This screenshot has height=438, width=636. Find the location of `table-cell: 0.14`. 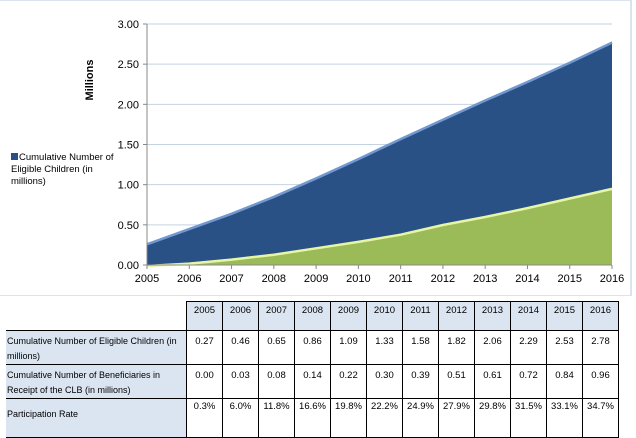

table-cell: 0.14 is located at coordinates (312, 381).